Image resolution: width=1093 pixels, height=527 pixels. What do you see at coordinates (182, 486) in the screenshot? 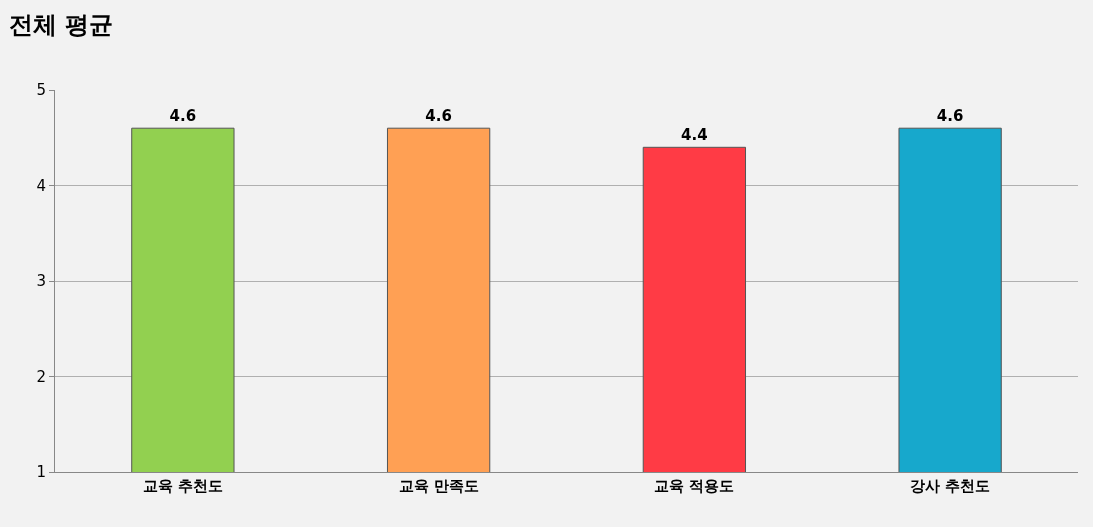
I see `x-tick-label: 교육 추천도` at bounding box center [182, 486].